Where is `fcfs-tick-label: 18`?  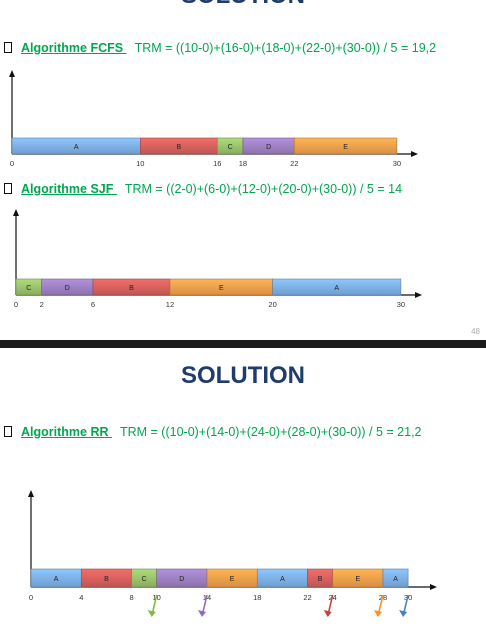 fcfs-tick-label: 18 is located at coordinates (243, 163).